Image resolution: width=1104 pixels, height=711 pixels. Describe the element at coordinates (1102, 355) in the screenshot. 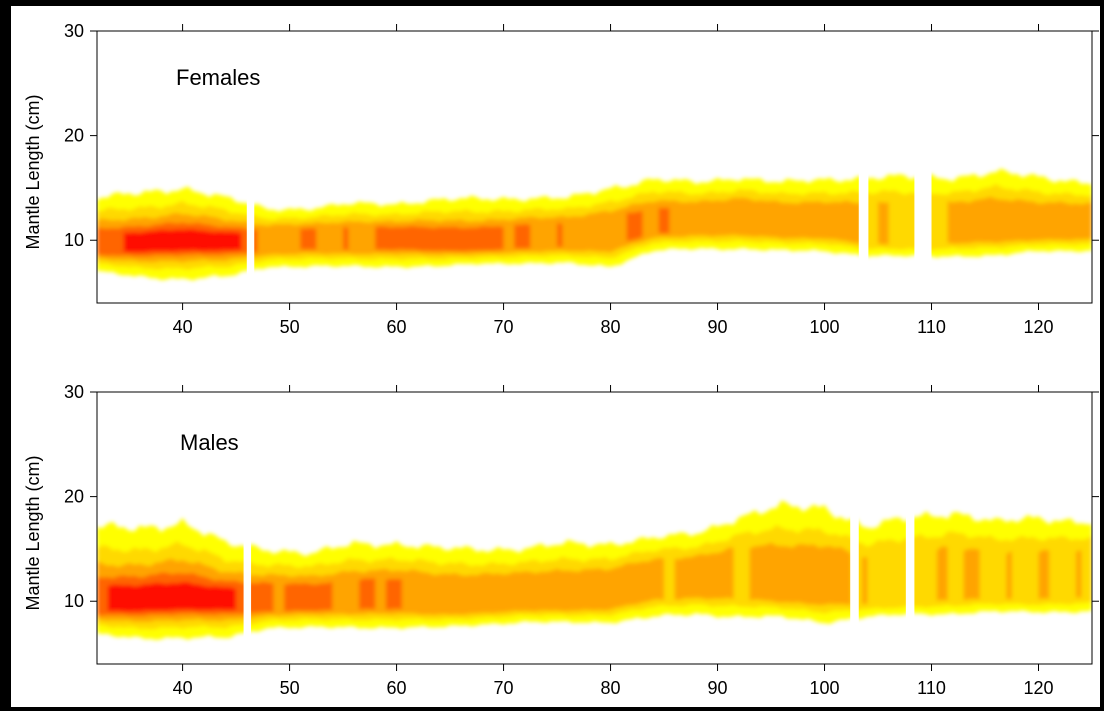

I see `figure-border-right` at that location.